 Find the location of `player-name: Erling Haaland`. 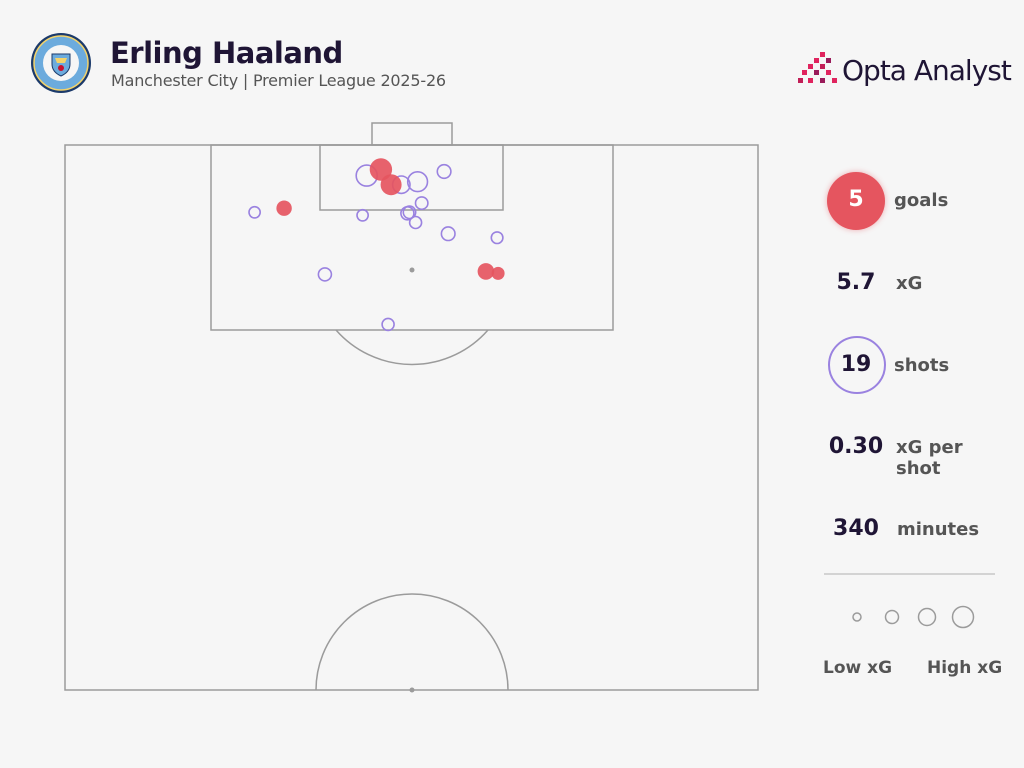

player-name: Erling Haaland is located at coordinates (226, 53).